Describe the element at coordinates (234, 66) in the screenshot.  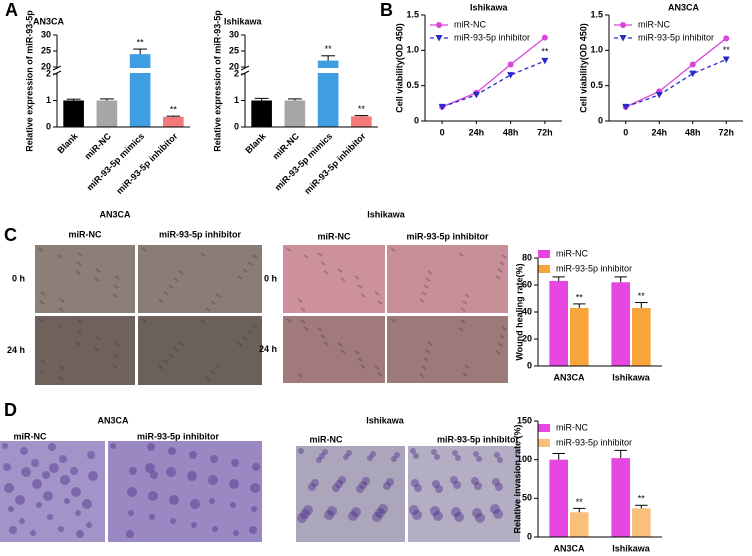
I see `y-tick-label: 20` at that location.